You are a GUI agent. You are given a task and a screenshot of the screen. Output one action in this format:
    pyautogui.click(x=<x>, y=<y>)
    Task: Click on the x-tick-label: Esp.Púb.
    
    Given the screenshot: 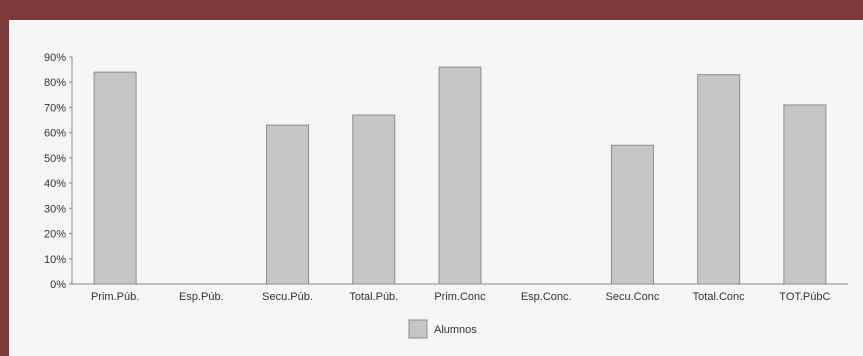 What is the action you would take?
    pyautogui.click(x=201, y=297)
    